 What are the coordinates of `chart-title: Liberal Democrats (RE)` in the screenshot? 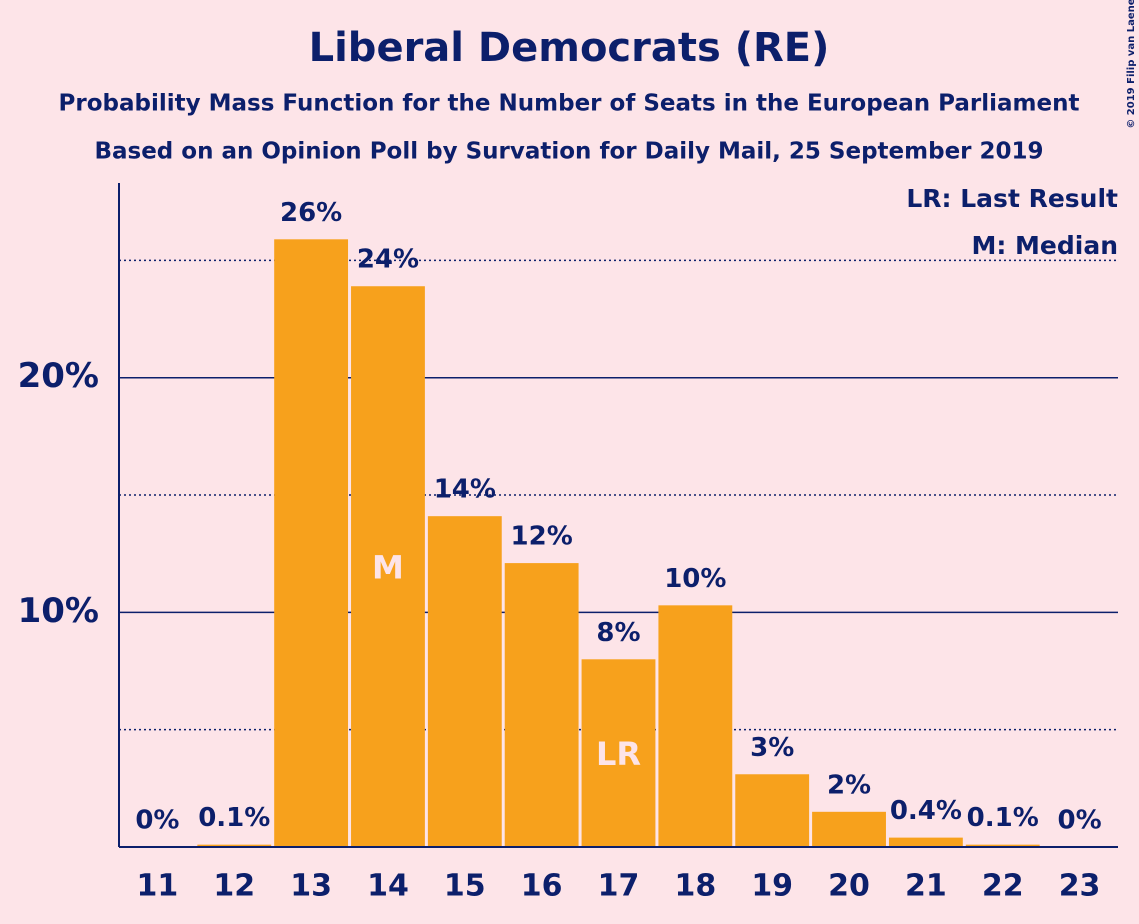 It's located at (569, 48).